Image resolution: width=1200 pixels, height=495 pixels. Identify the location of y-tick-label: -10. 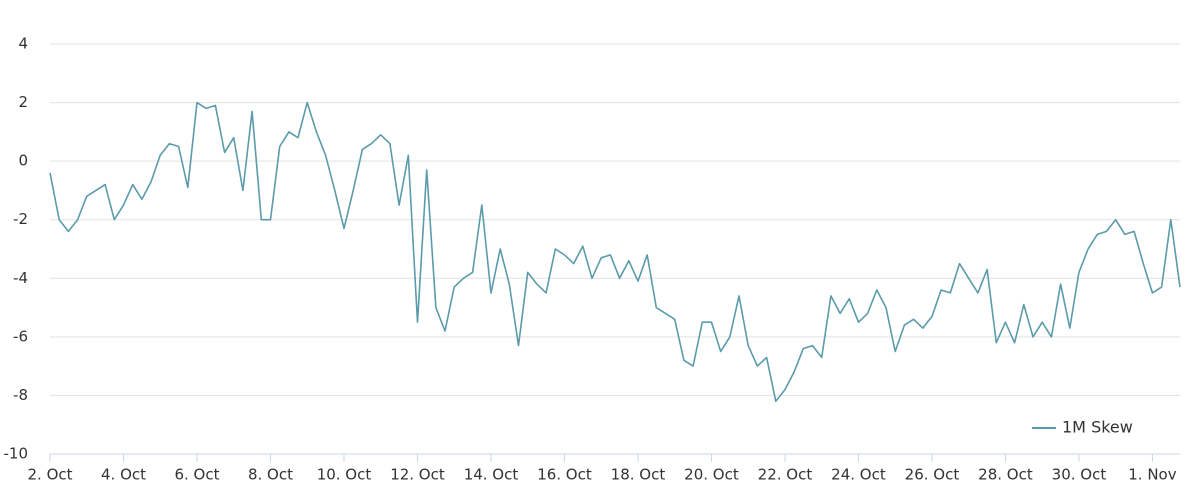
(16, 454).